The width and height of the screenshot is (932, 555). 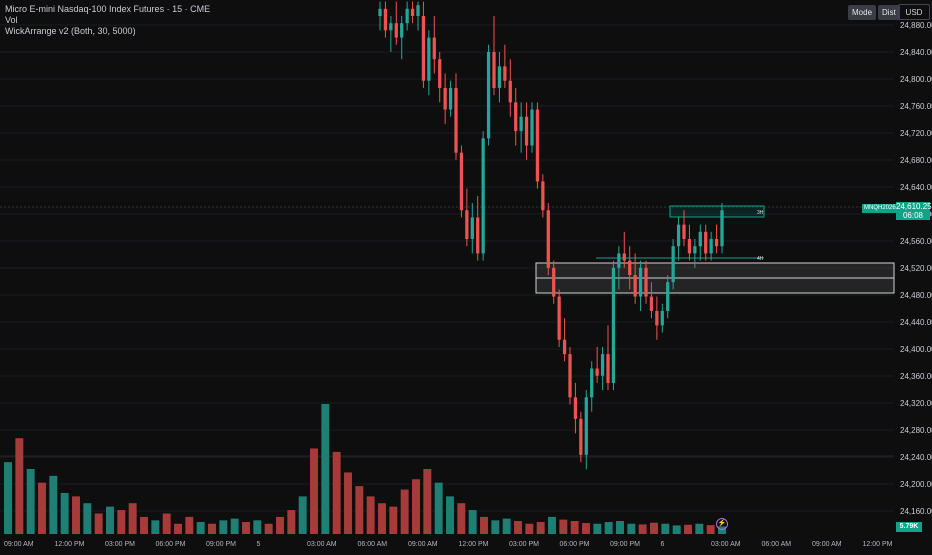 I want to click on price-scale-label: 24,680.00, so click(x=916, y=160).